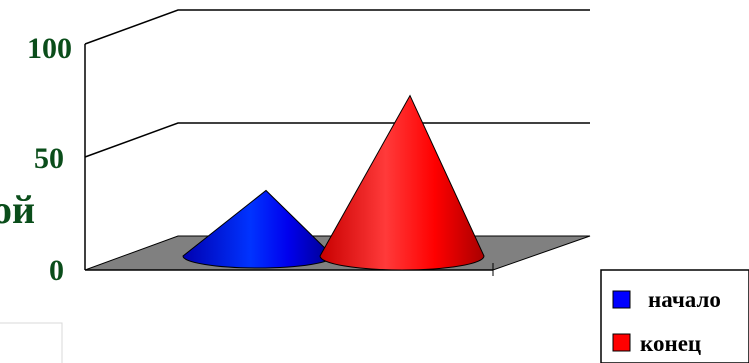 The height and width of the screenshot is (363, 749). Describe the element at coordinates (670, 343) in the screenshot. I see `legend-label-konec: конец` at that location.